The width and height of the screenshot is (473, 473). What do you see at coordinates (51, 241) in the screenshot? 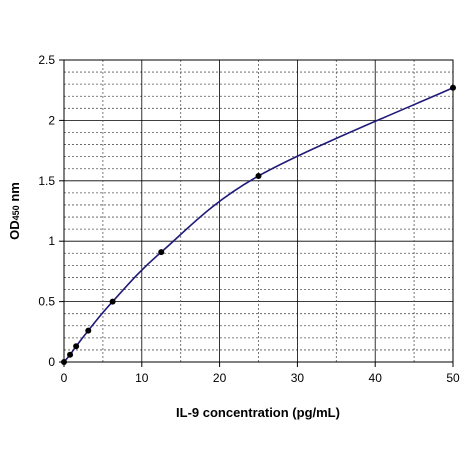
I see `y-tick-label: 1` at bounding box center [51, 241].